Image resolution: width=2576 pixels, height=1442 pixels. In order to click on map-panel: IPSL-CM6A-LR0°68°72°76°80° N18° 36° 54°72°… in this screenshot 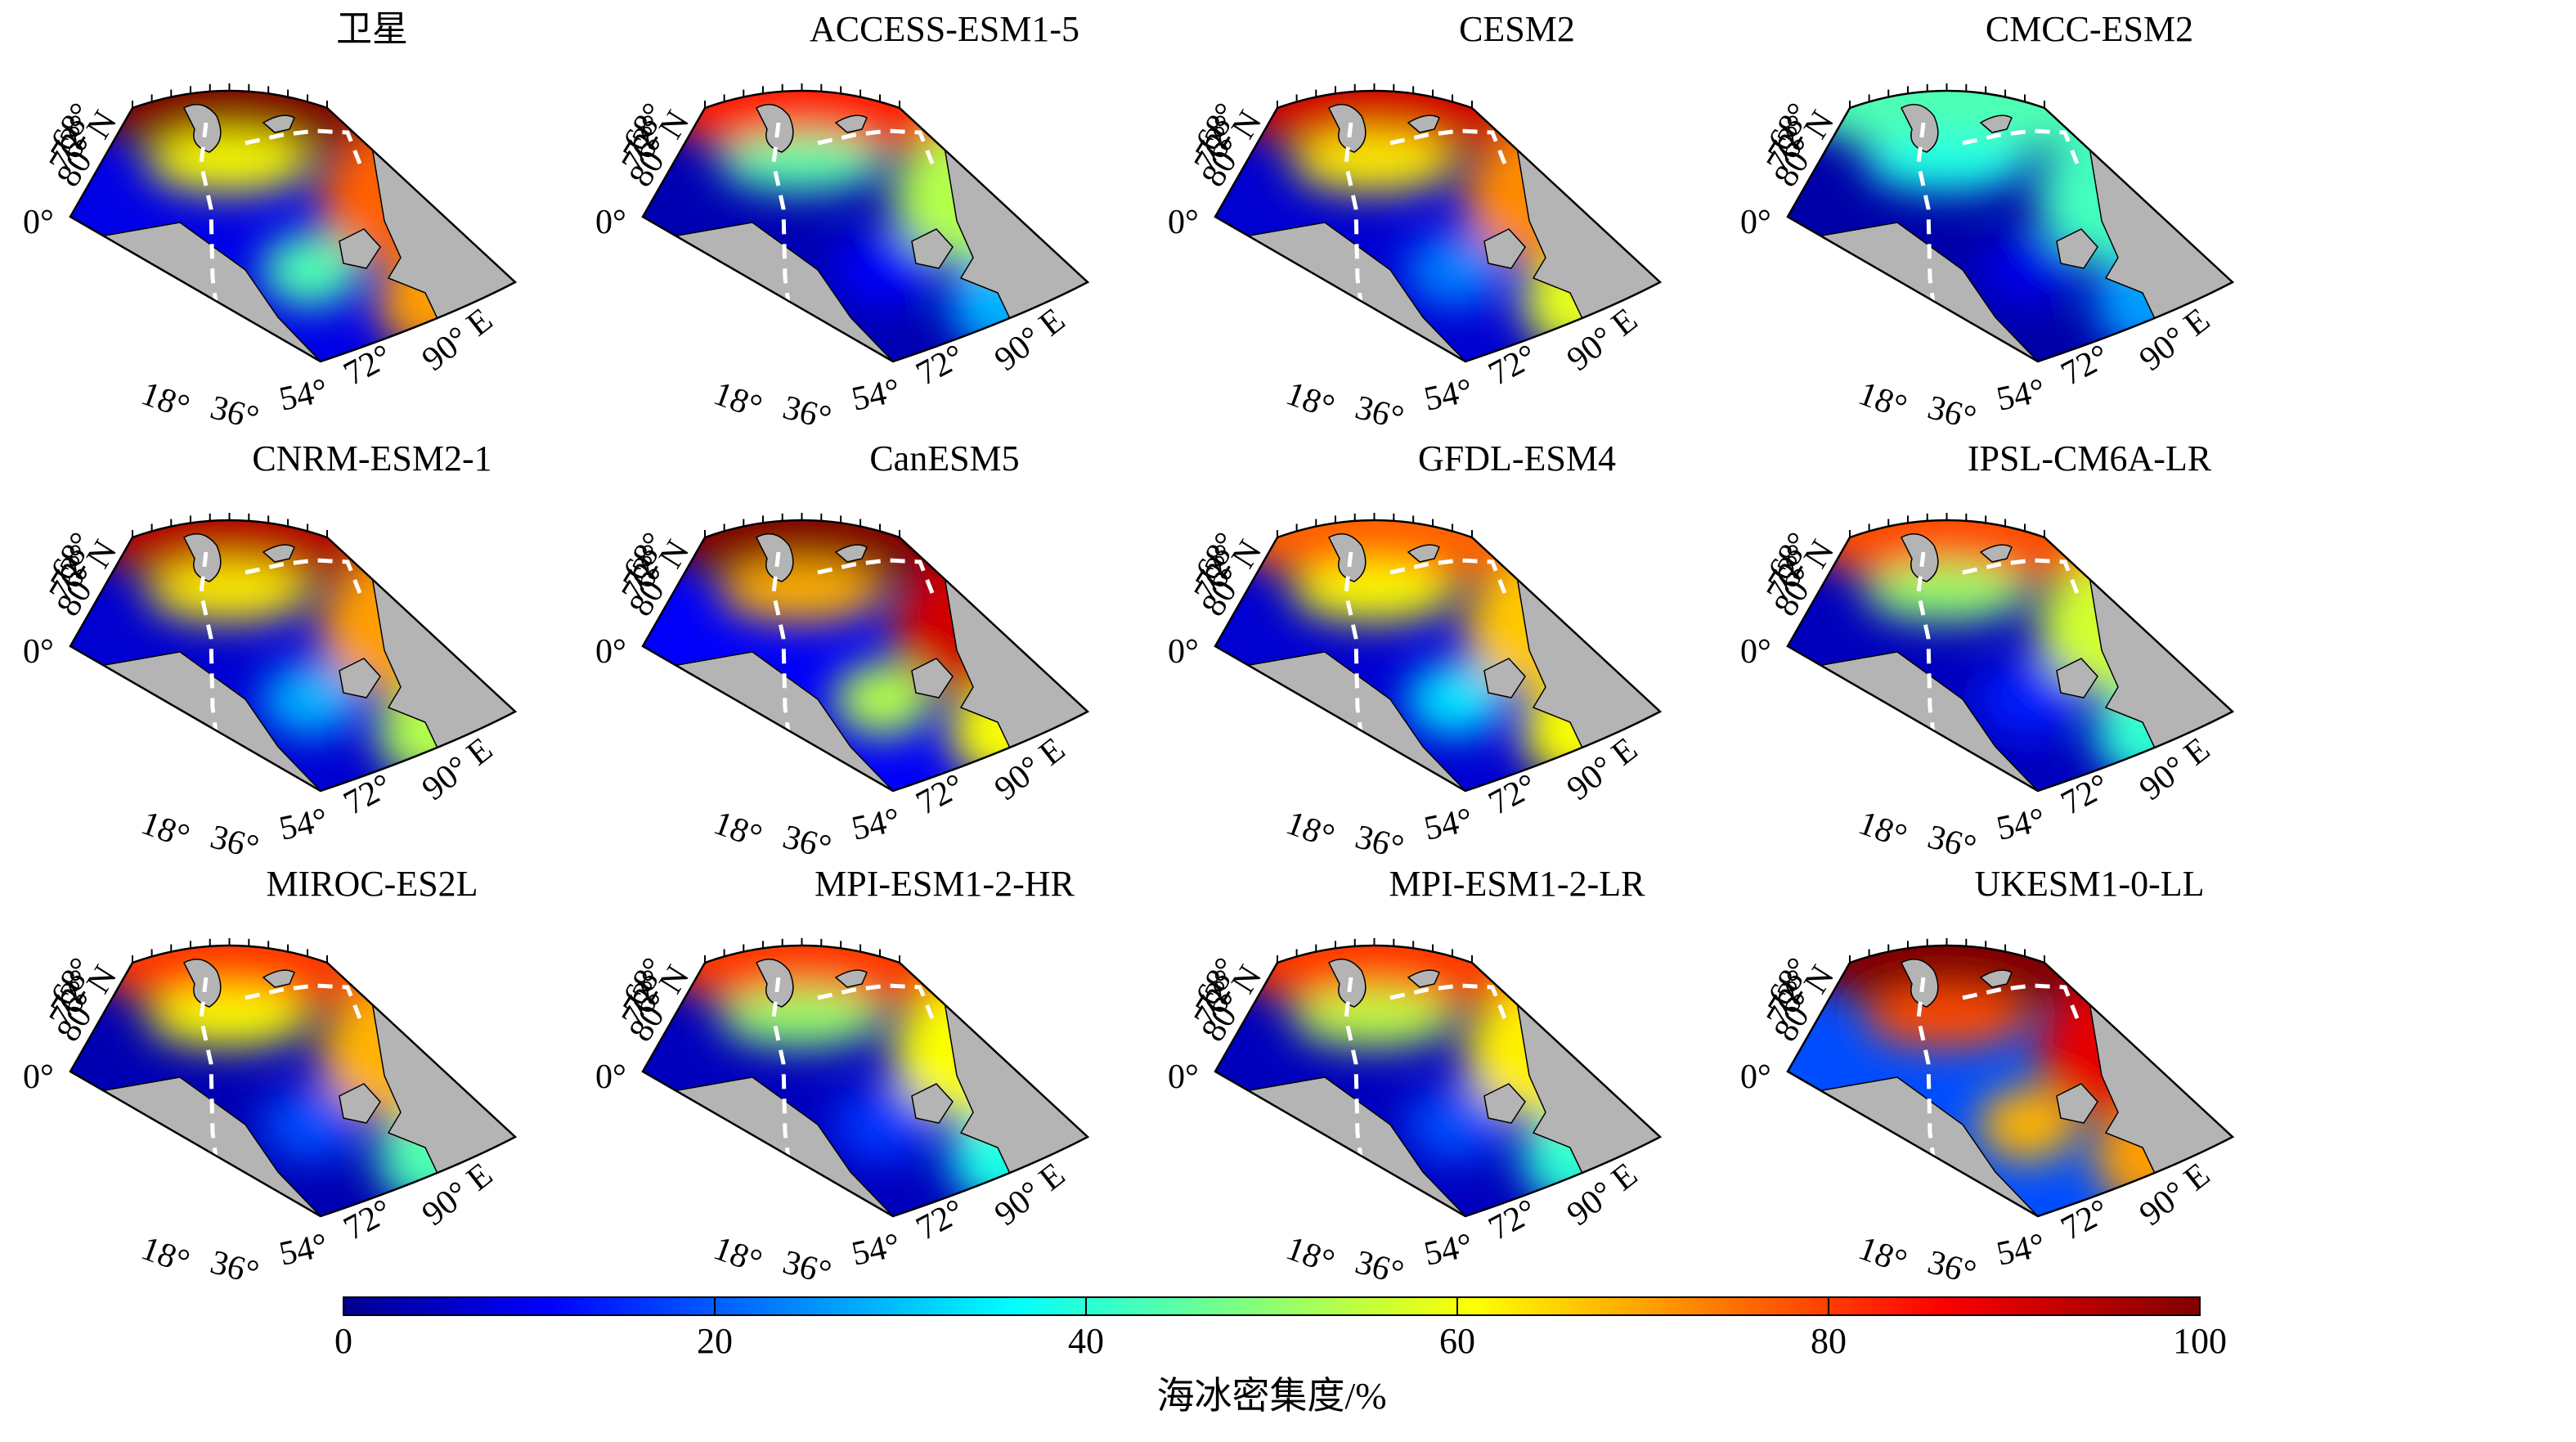, I will do `click(1988, 652)`.